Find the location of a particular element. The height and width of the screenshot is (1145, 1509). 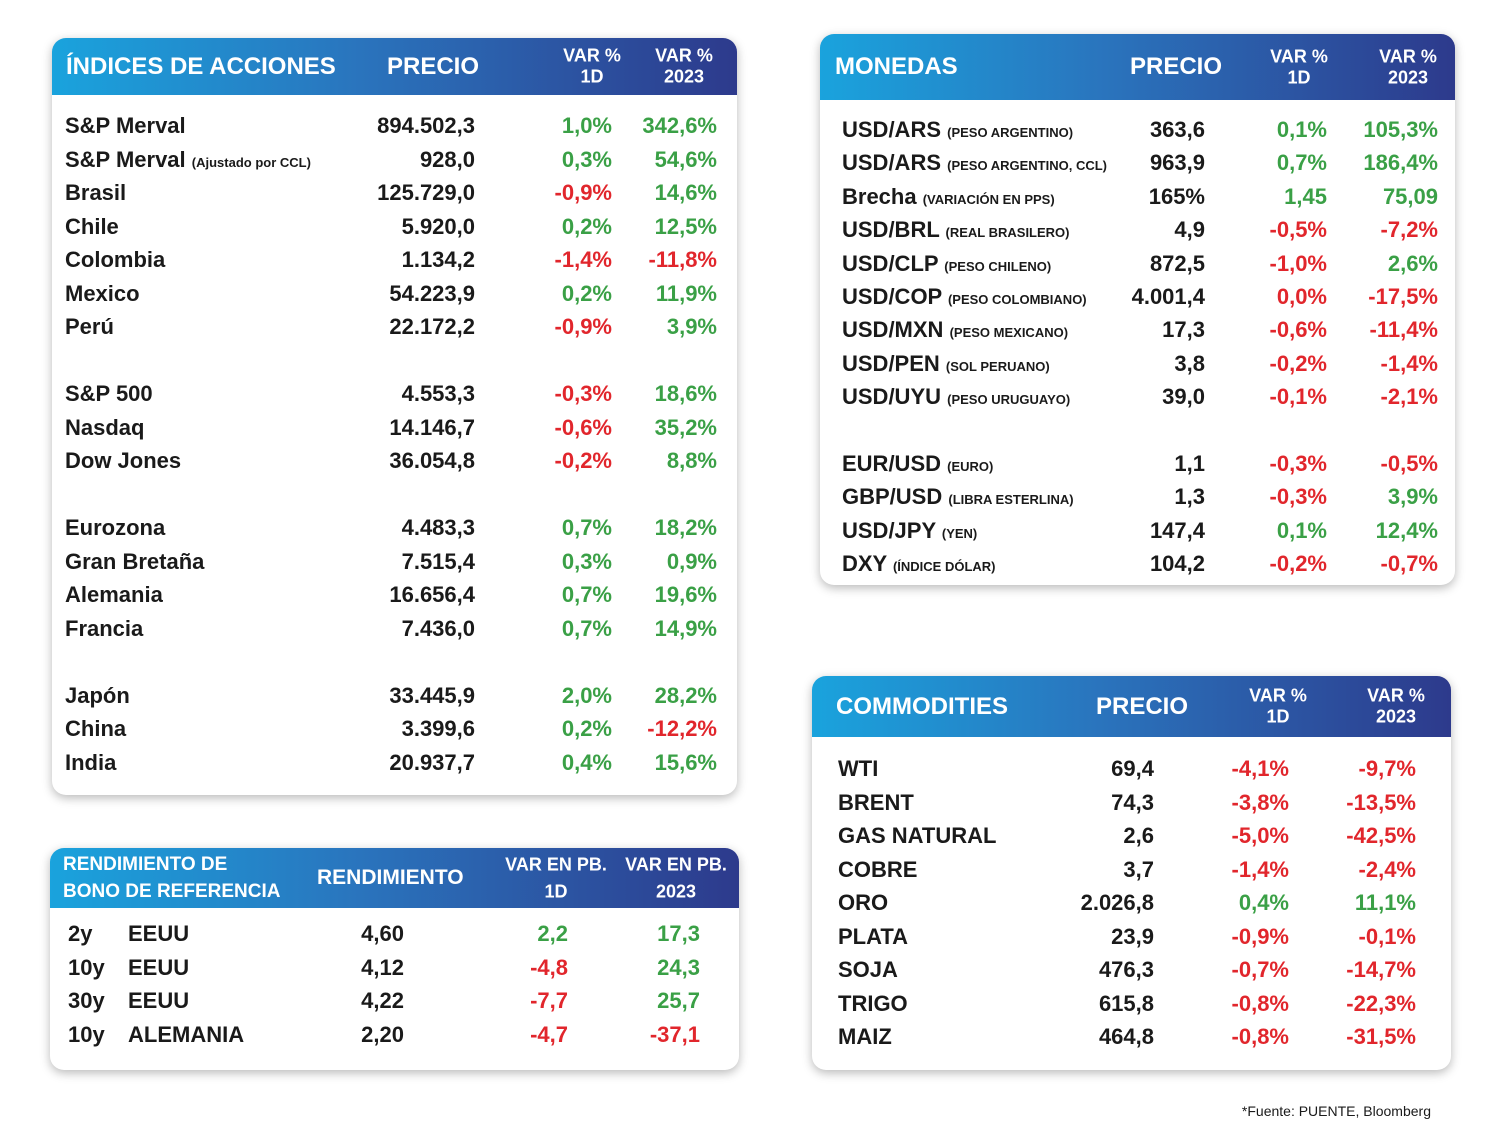

row-var-1d: 0,7% is located at coordinates (586, 527).